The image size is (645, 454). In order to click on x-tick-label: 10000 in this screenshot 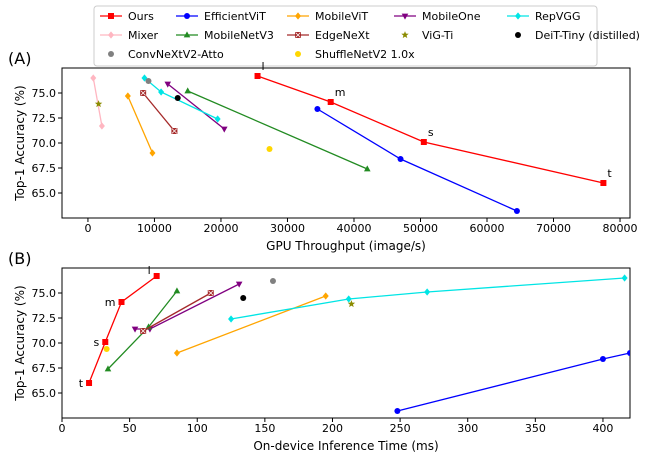, I will do `click(154, 228)`.